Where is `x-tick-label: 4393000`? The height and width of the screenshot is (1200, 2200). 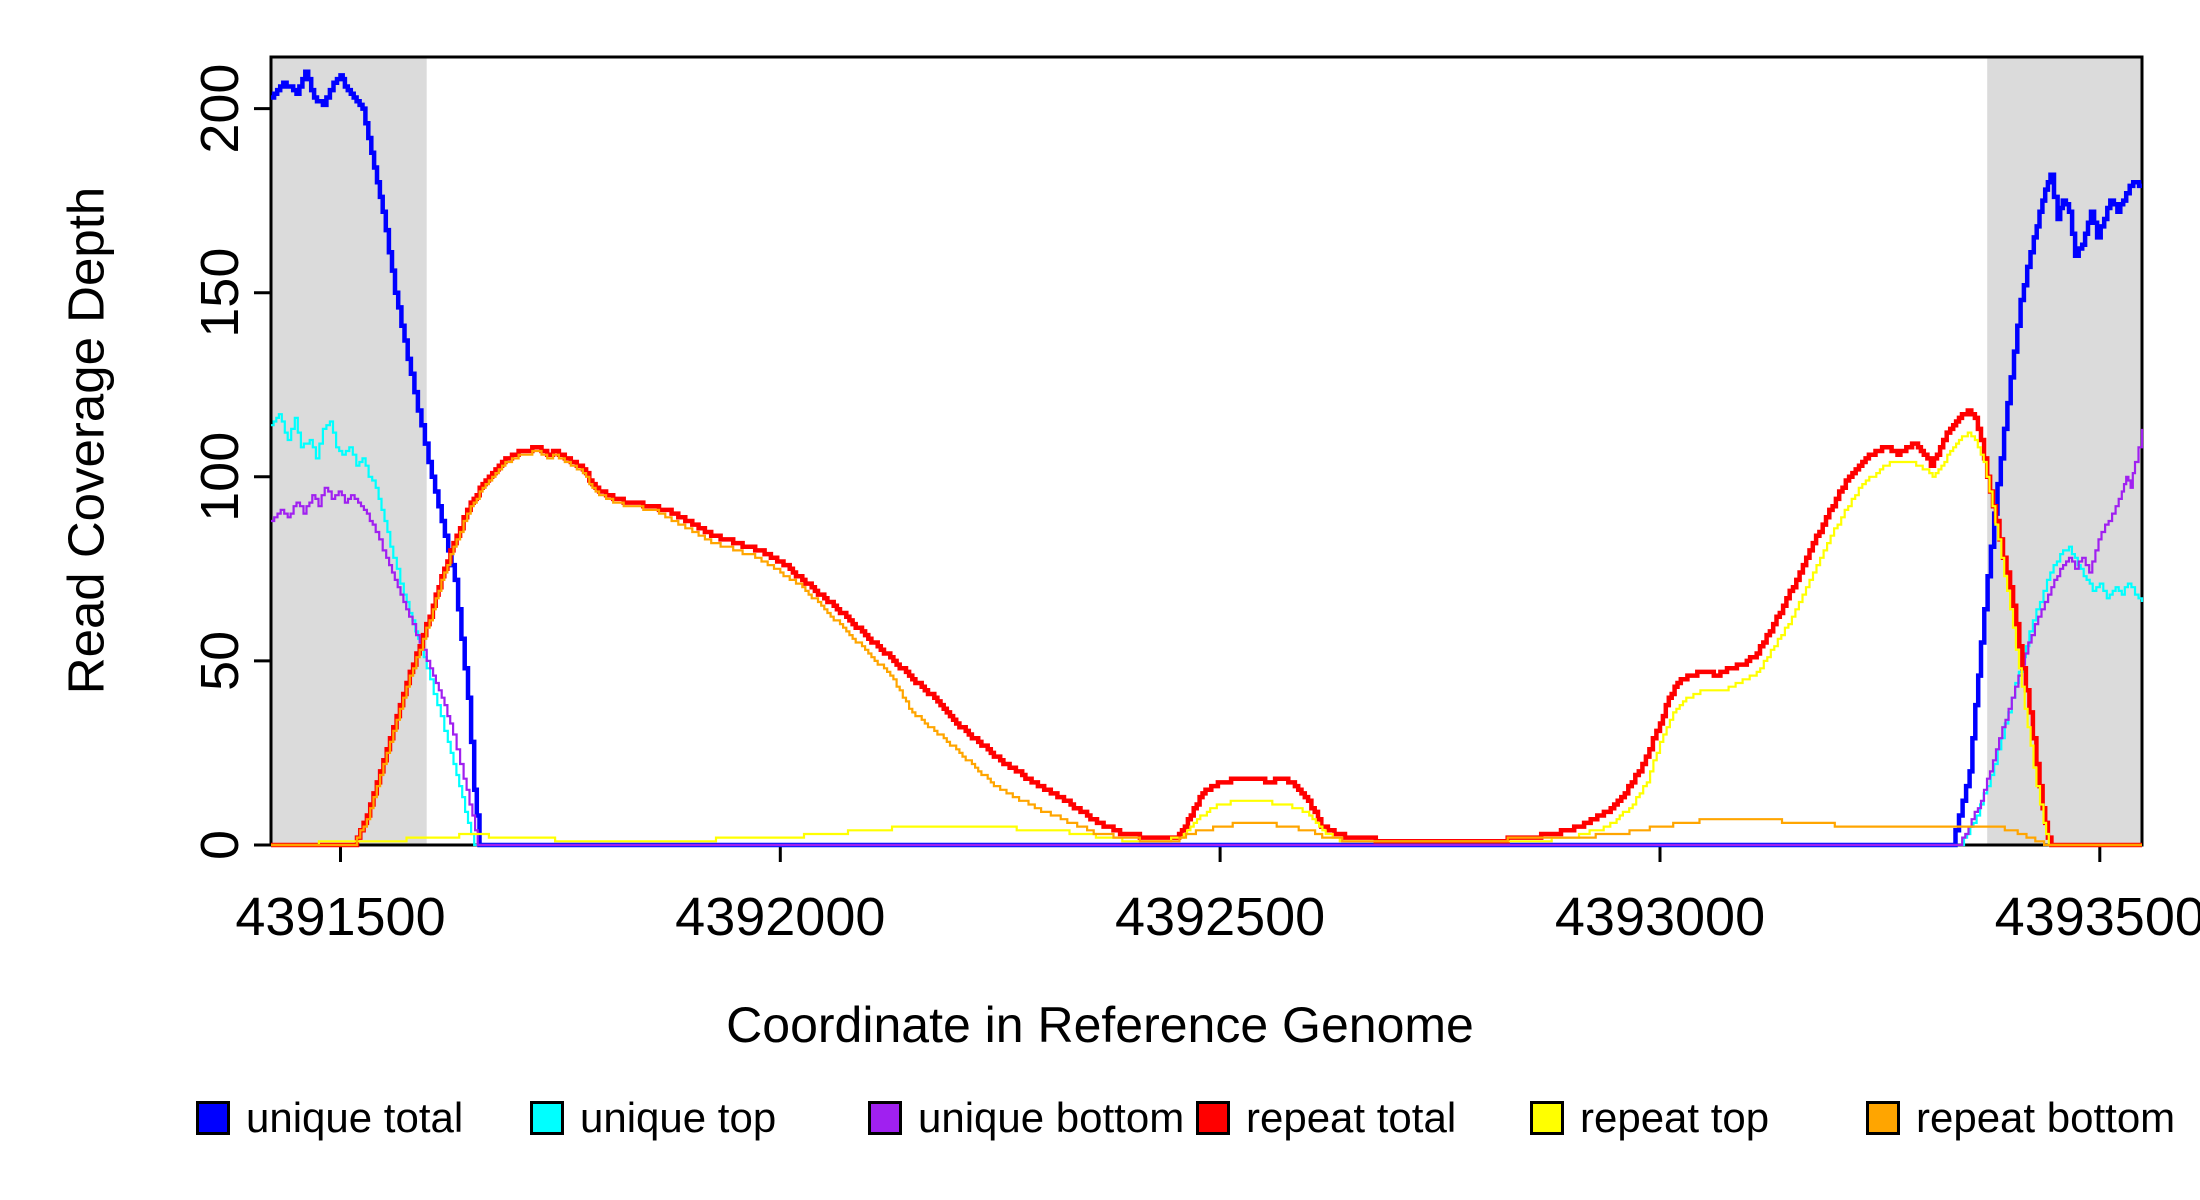
x-tick-label: 4393000 is located at coordinates (1660, 917).